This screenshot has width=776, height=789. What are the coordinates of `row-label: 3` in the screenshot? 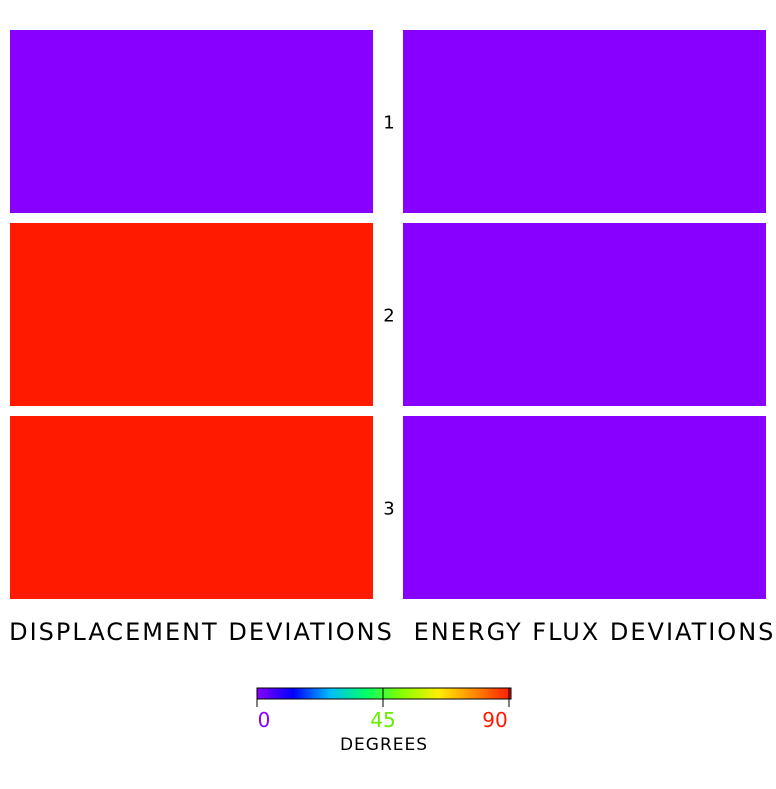 It's located at (388, 509).